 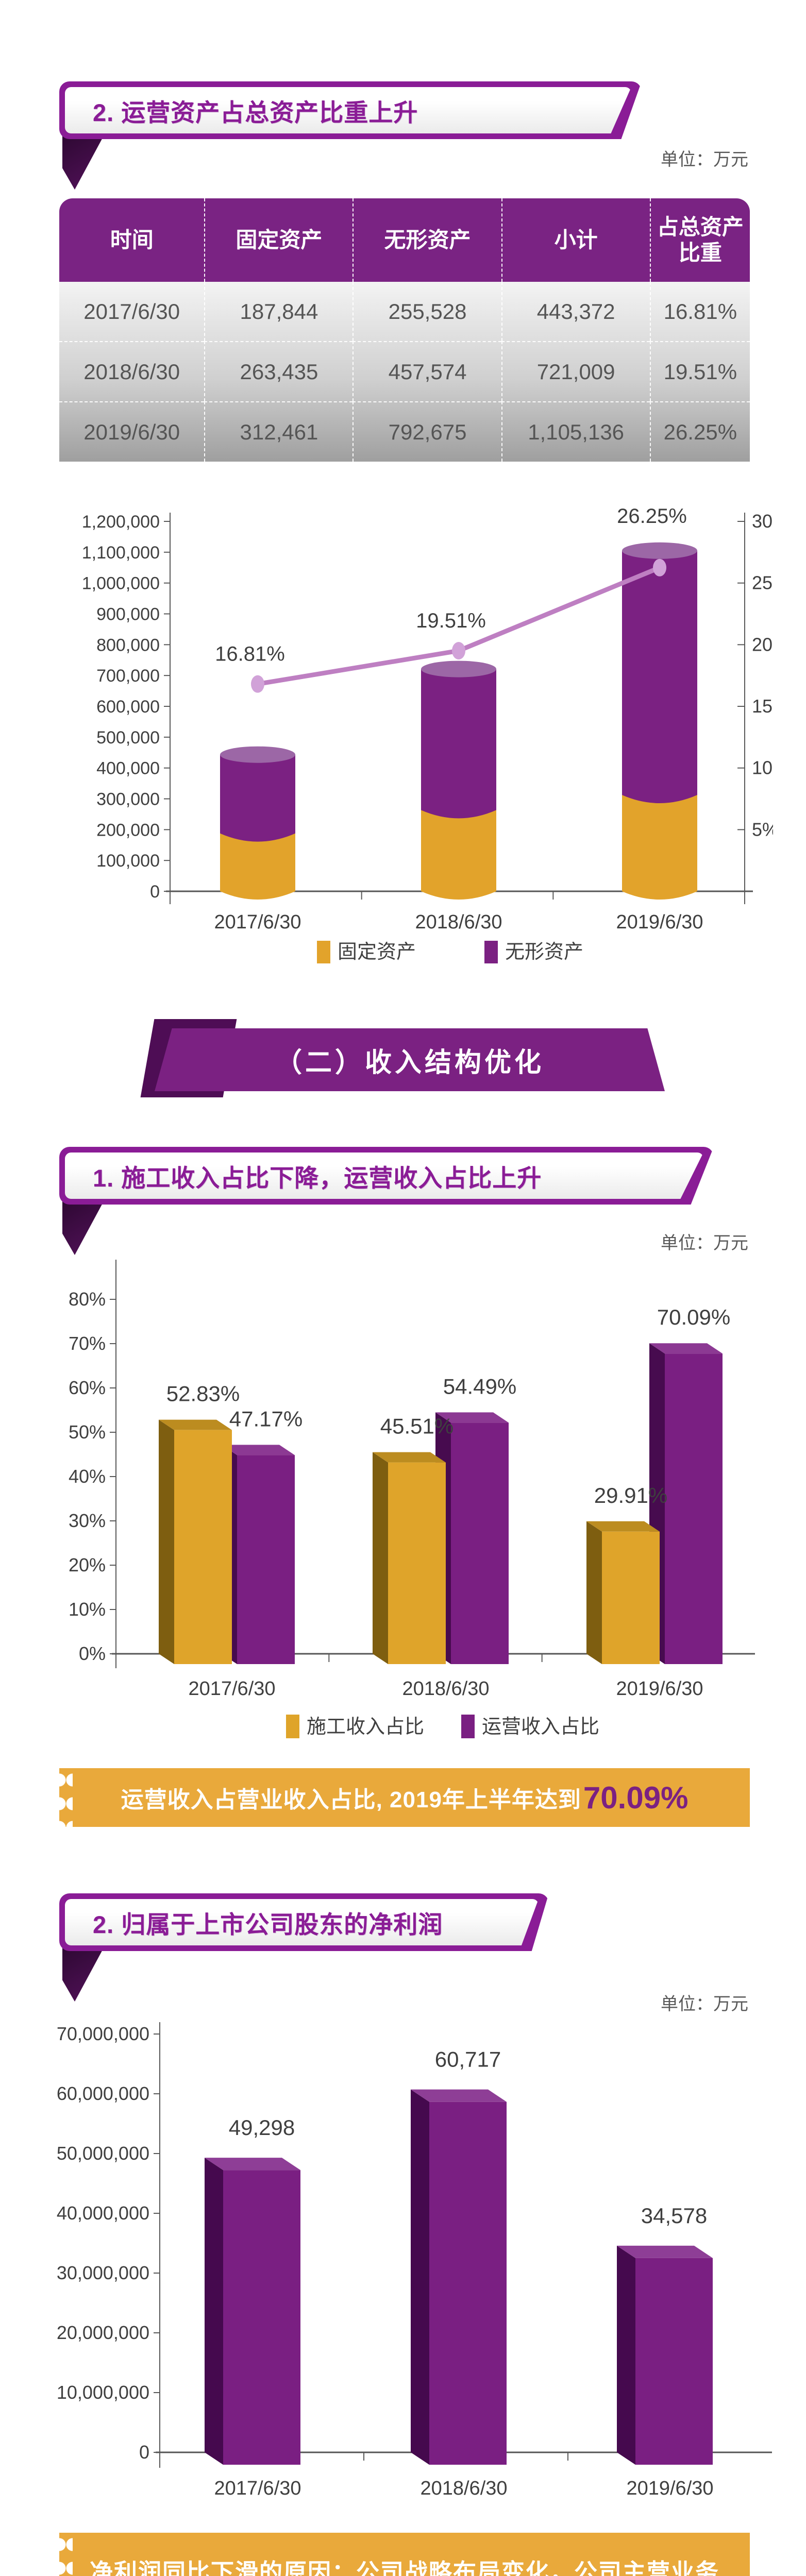 What do you see at coordinates (762, 829) in the screenshot?
I see `svg-text: 5%` at bounding box center [762, 829].